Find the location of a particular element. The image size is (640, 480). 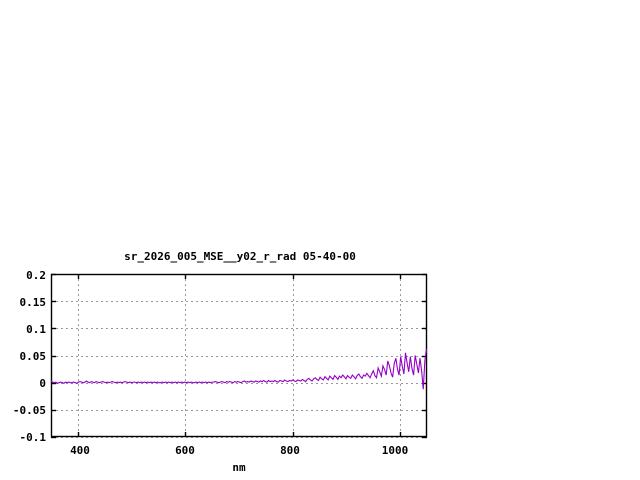

data-series-line is located at coordinates (239, 369).